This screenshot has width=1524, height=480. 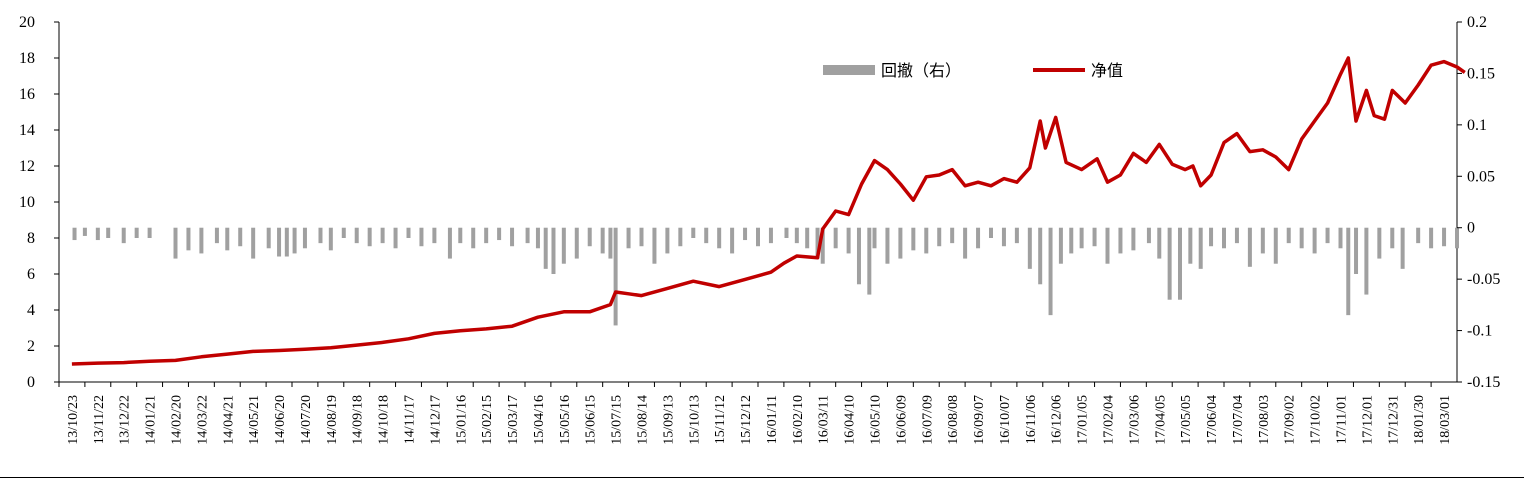 I want to click on x-tick-label: 15/05/16, so click(x=565, y=420).